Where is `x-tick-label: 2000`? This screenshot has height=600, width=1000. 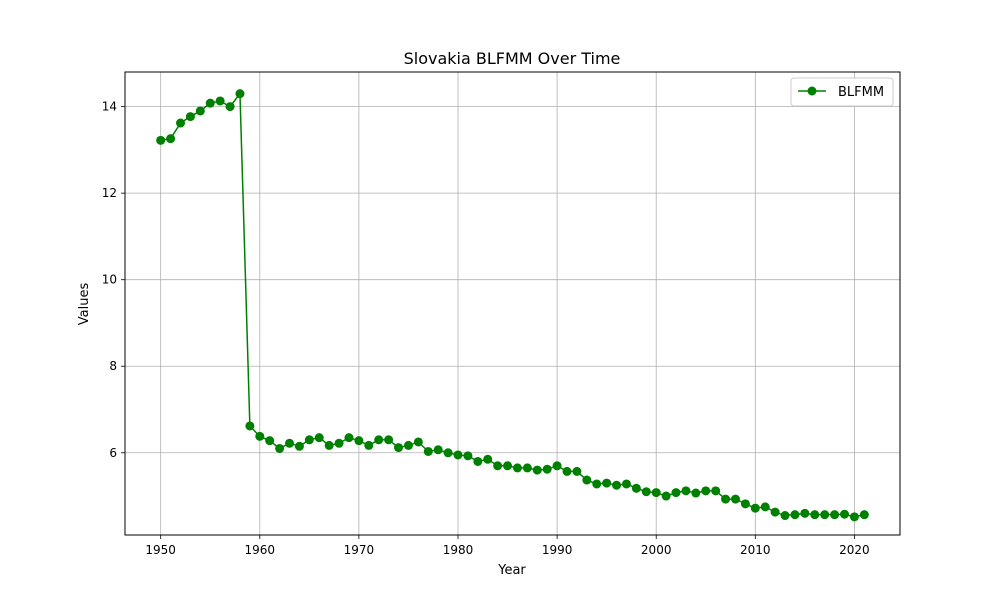 x-tick-label: 2000 is located at coordinates (656, 550).